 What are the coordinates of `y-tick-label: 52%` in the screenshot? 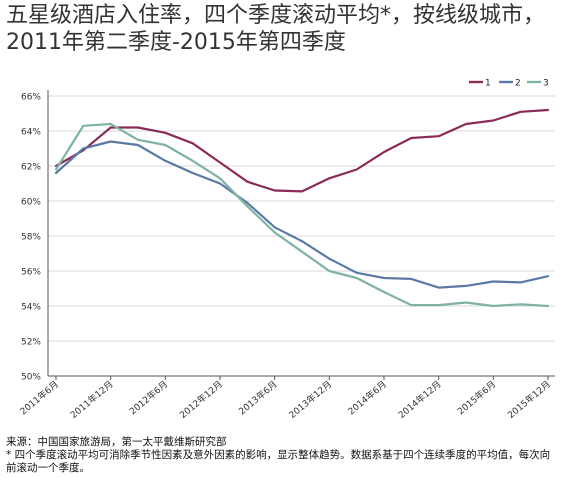 It's located at (31, 343).